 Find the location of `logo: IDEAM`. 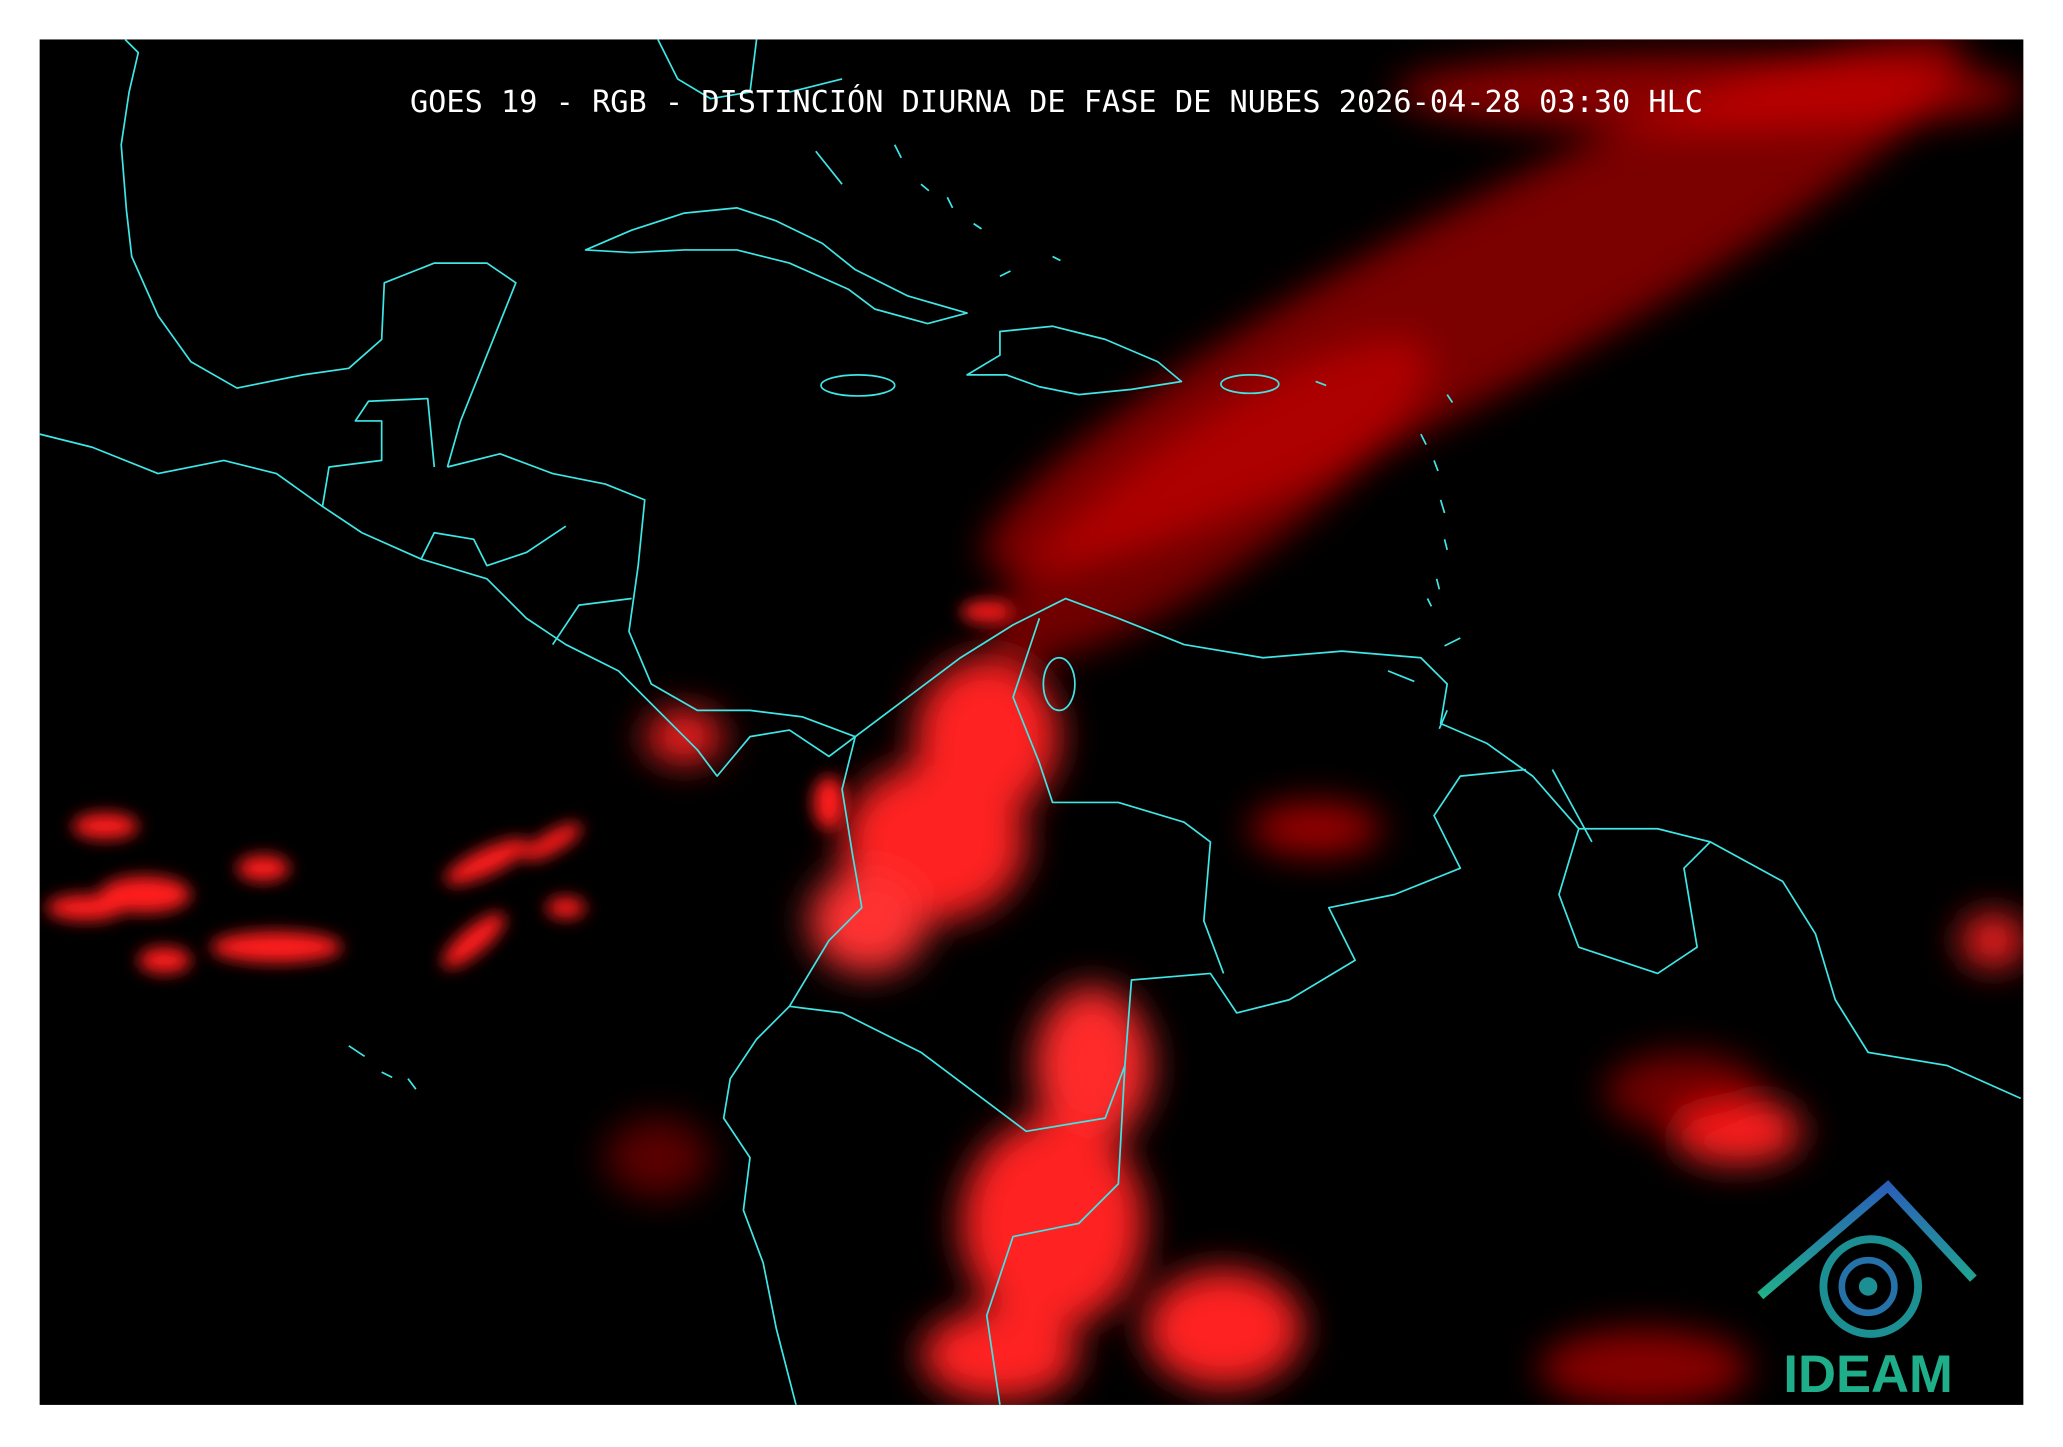

logo: IDEAM is located at coordinates (1867, 1292).